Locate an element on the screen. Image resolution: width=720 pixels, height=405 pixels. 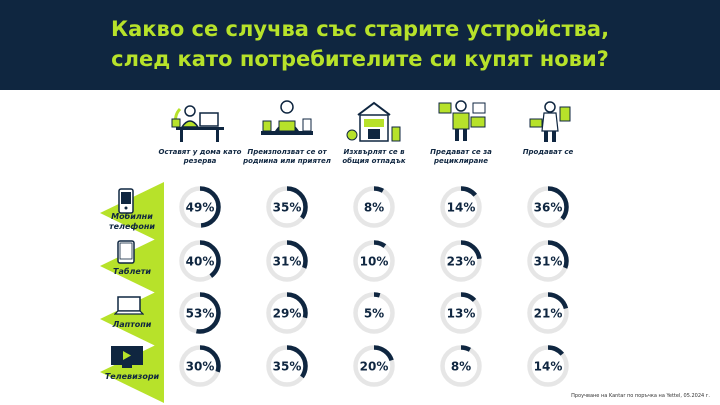
tablet-icon is located at coordinates (126, 252).